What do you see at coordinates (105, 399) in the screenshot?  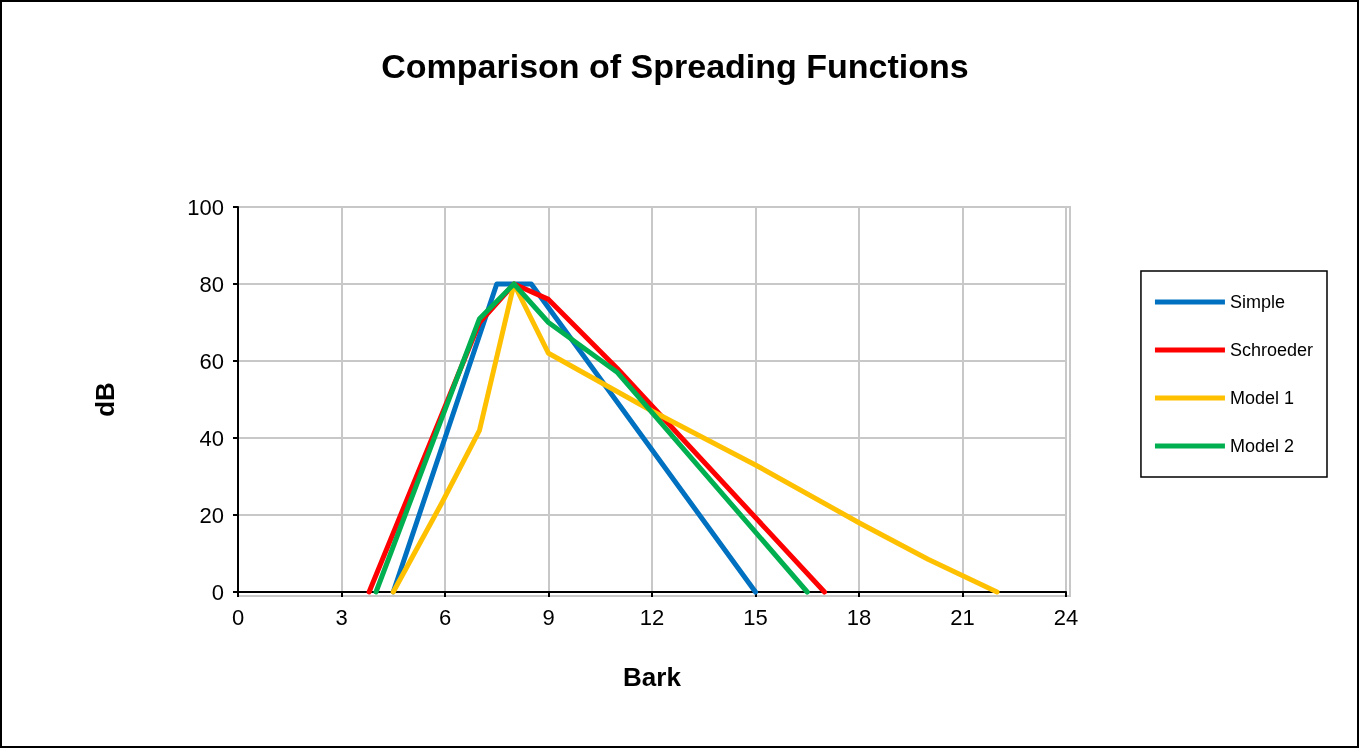 I see `y-axis-title: dB` at bounding box center [105, 399].